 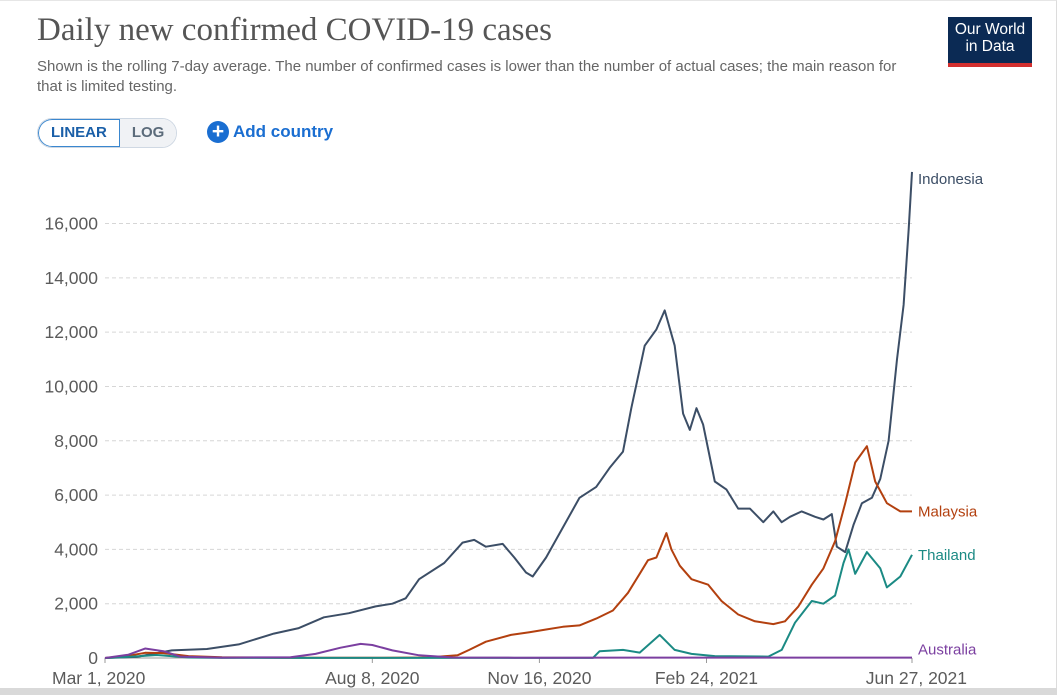 I want to click on y-tick-label: 14,000, so click(x=71, y=278).